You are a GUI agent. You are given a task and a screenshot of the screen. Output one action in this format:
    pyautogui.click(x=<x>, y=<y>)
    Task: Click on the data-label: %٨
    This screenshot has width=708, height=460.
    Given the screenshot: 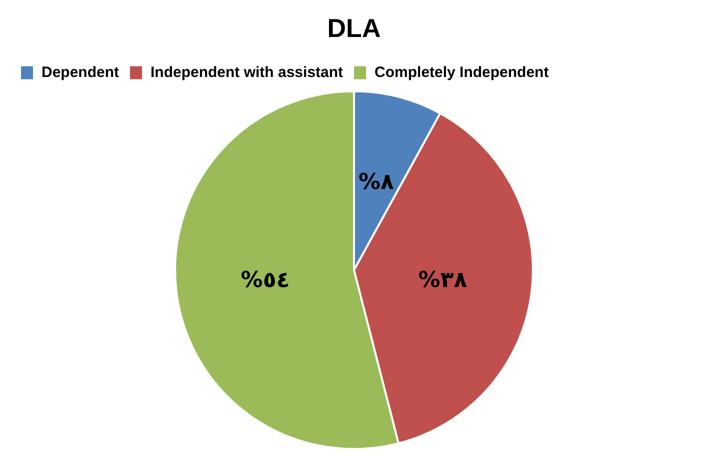 What is the action you would take?
    pyautogui.click(x=376, y=183)
    